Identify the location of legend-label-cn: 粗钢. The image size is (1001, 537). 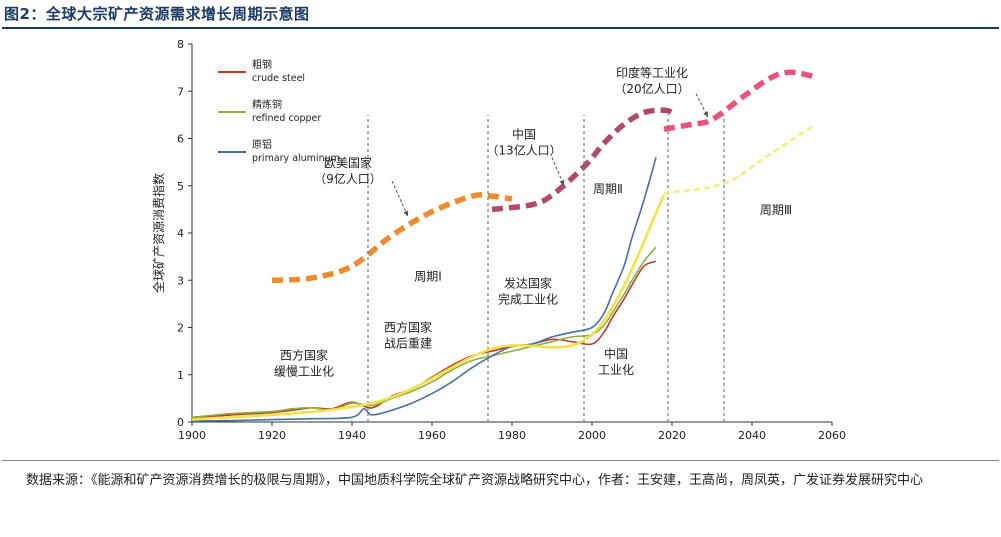
(262, 64).